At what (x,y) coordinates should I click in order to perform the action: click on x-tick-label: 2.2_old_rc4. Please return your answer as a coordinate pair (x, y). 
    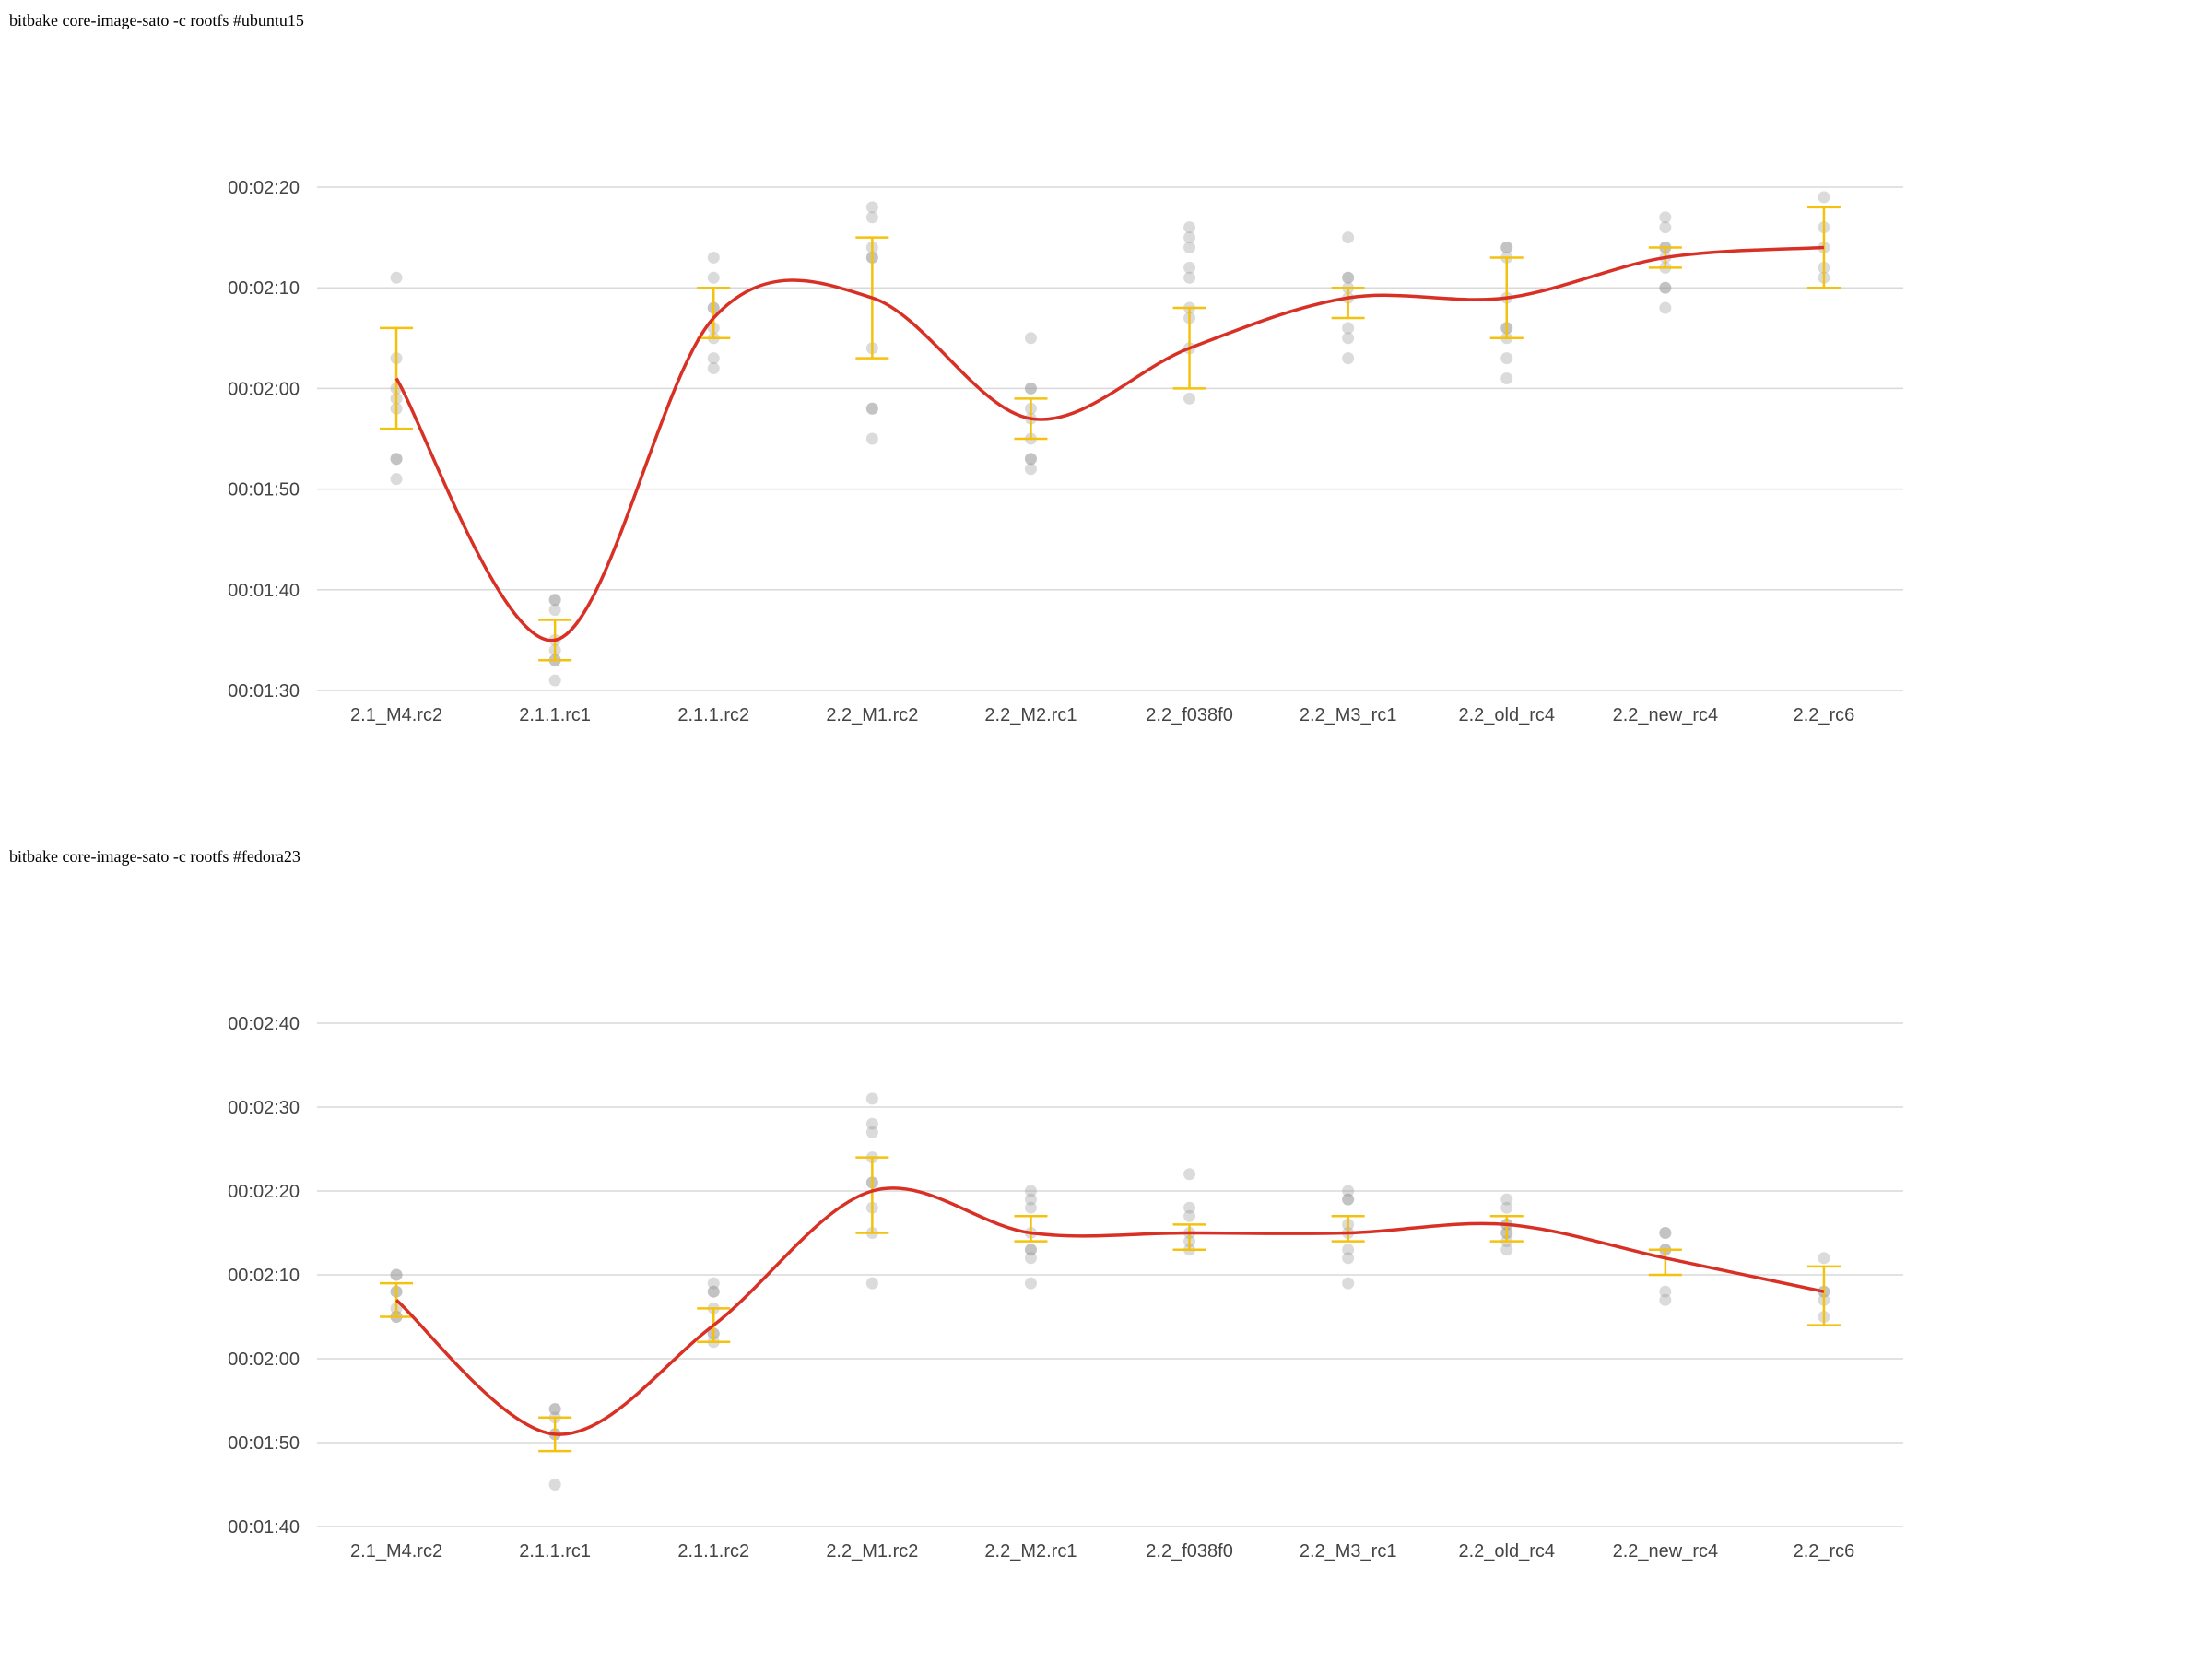
    Looking at the image, I should click on (1506, 1552).